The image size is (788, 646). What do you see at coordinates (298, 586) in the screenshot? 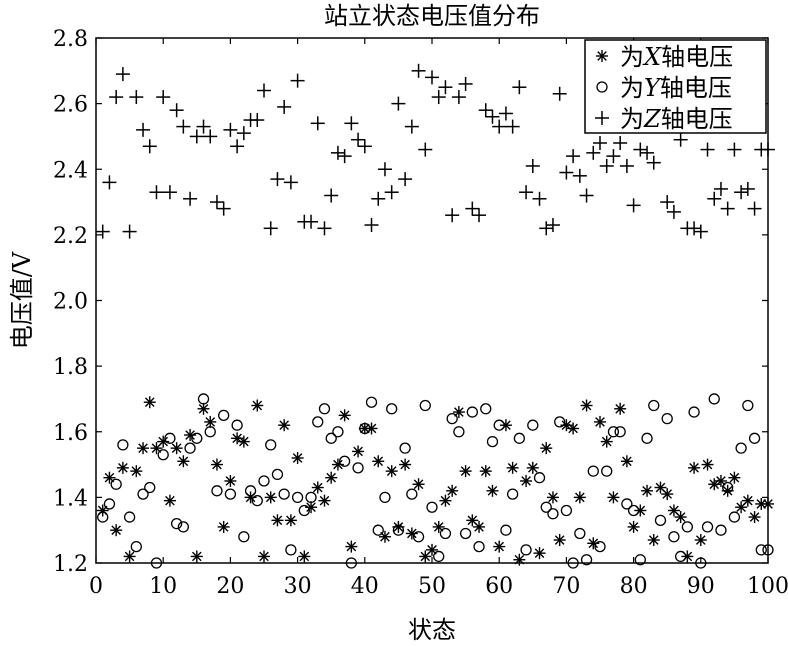
I see `x-tick-label: 30` at bounding box center [298, 586].